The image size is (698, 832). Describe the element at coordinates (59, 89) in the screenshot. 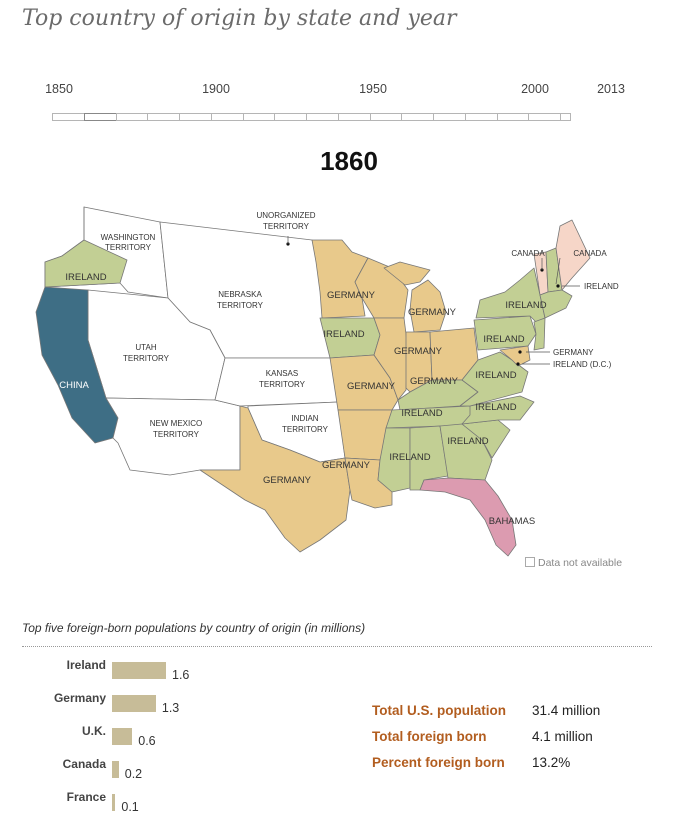

I see `timeline-label-1850: 1850` at that location.